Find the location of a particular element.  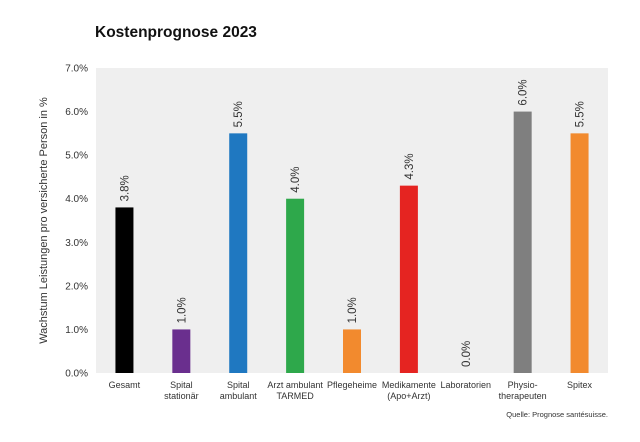

x-tick-label: Pflegeheime is located at coordinates (352, 385).